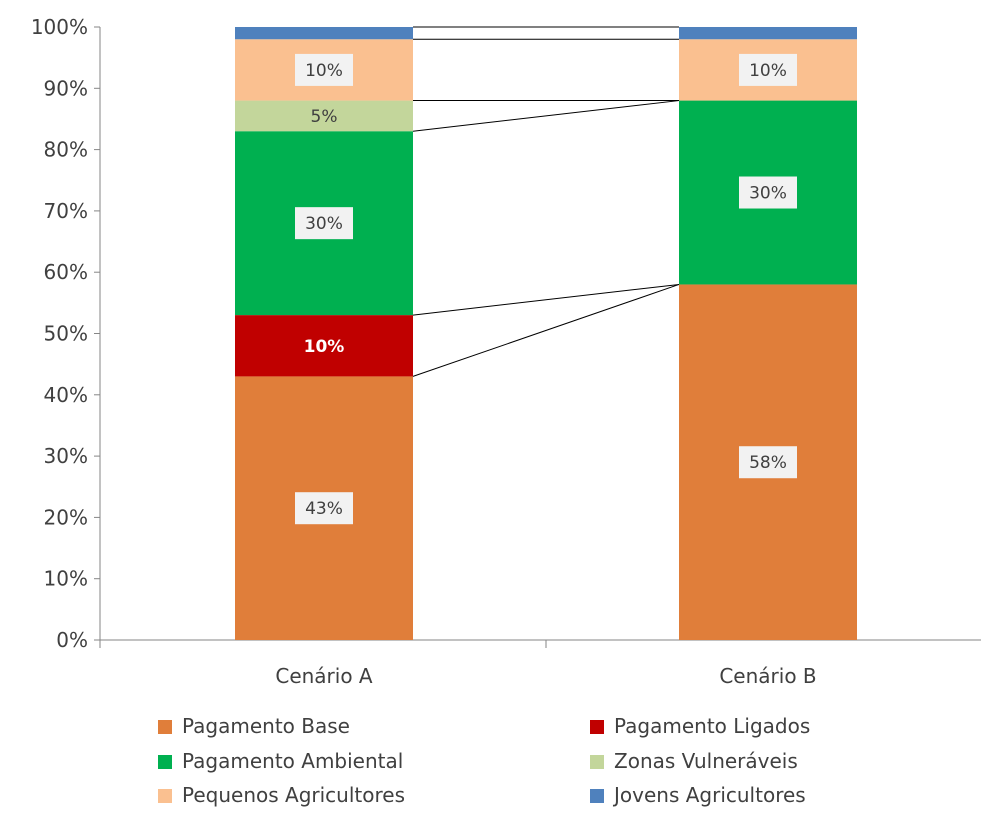  Describe the element at coordinates (59, 27) in the screenshot. I see `y-tick-label: 100%` at that location.